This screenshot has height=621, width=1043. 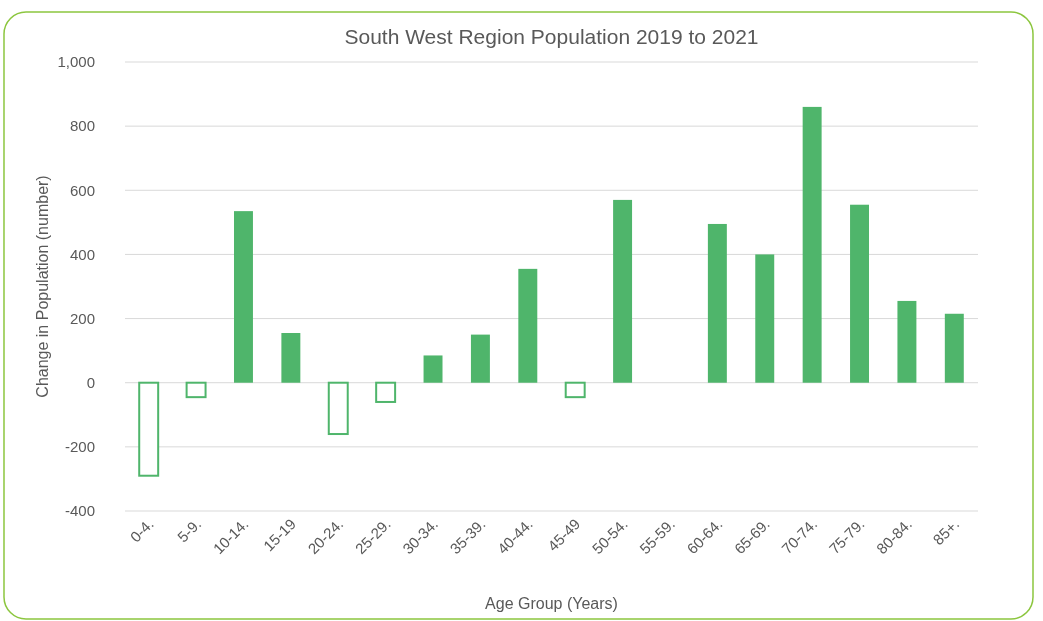 I want to click on y-tick-label: -400, so click(x=79, y=511).